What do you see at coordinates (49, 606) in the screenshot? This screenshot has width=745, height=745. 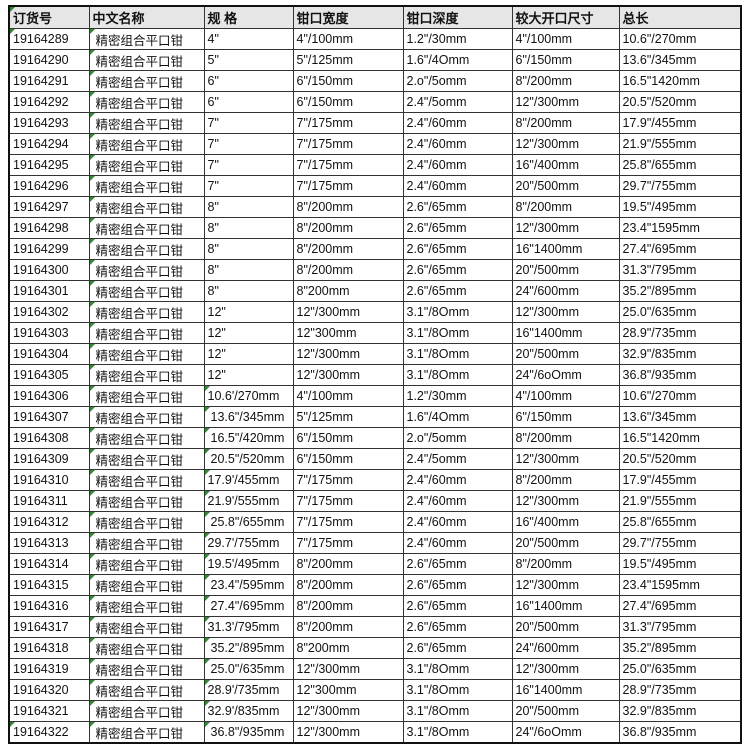 I see `cell-order-no: 19164316` at bounding box center [49, 606].